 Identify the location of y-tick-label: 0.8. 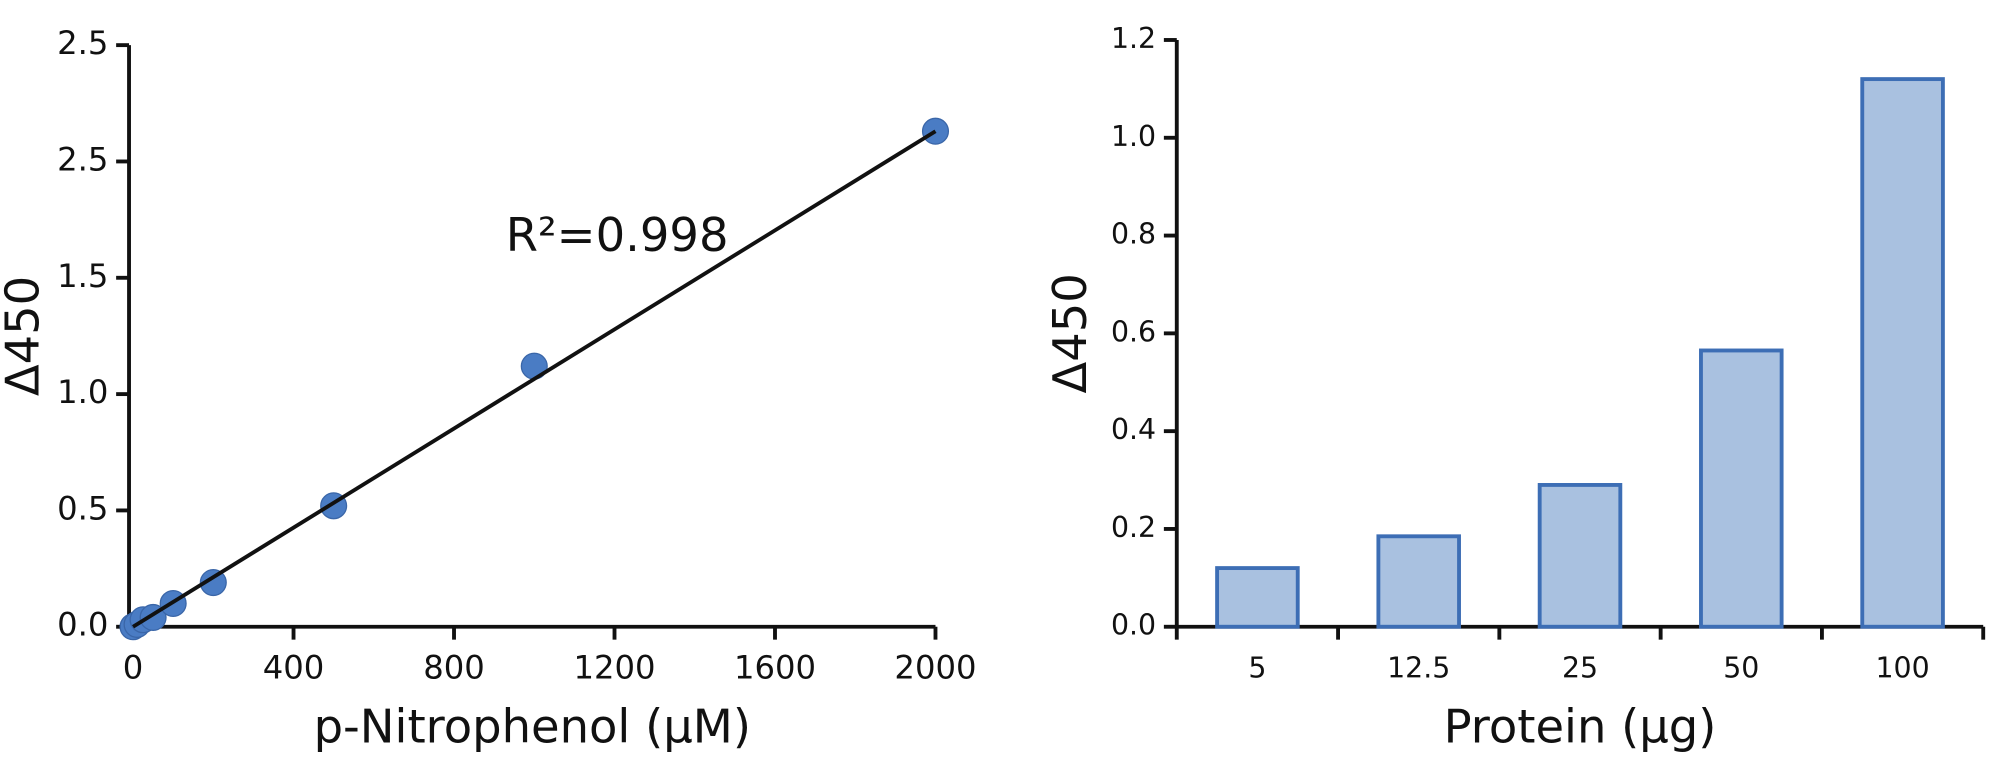
(1133, 234).